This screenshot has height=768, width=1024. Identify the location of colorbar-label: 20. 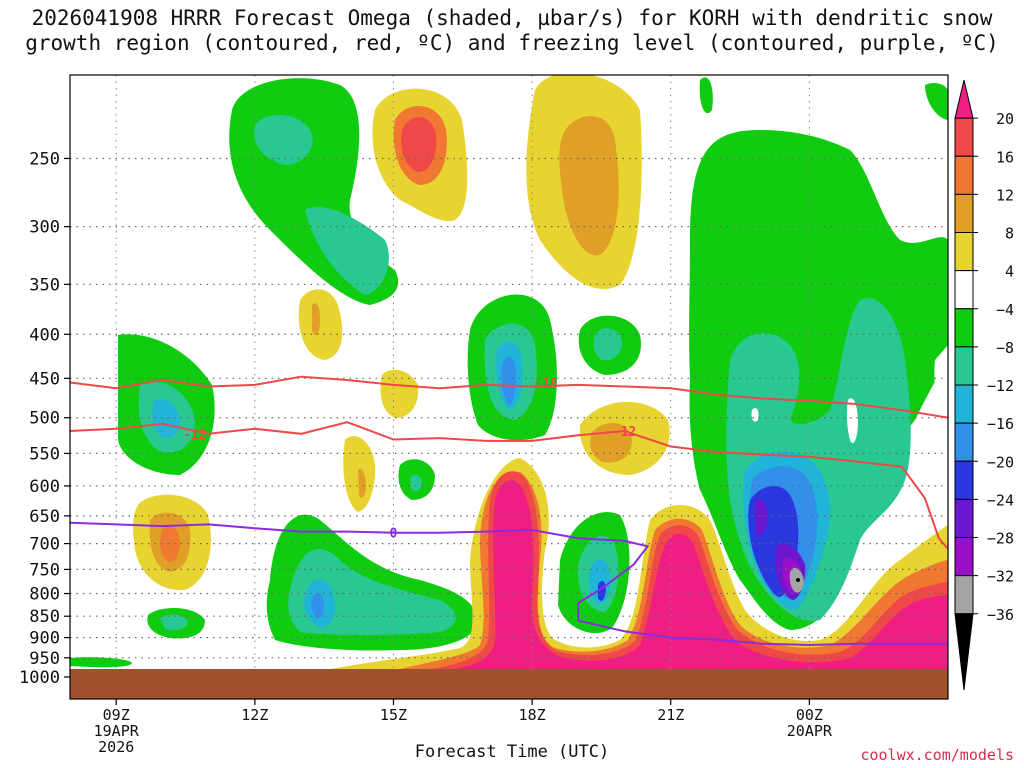
(1005, 119).